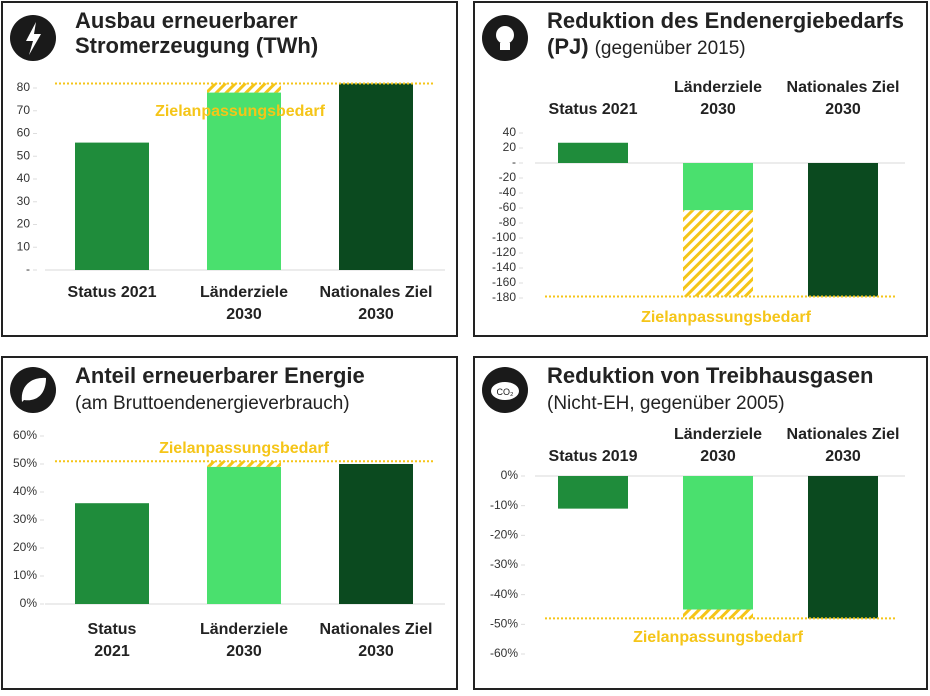  Describe the element at coordinates (196, 33) in the screenshot. I see `chart-title: Ausbau erneuerbarer Stromerzeugung (TWh)` at that location.